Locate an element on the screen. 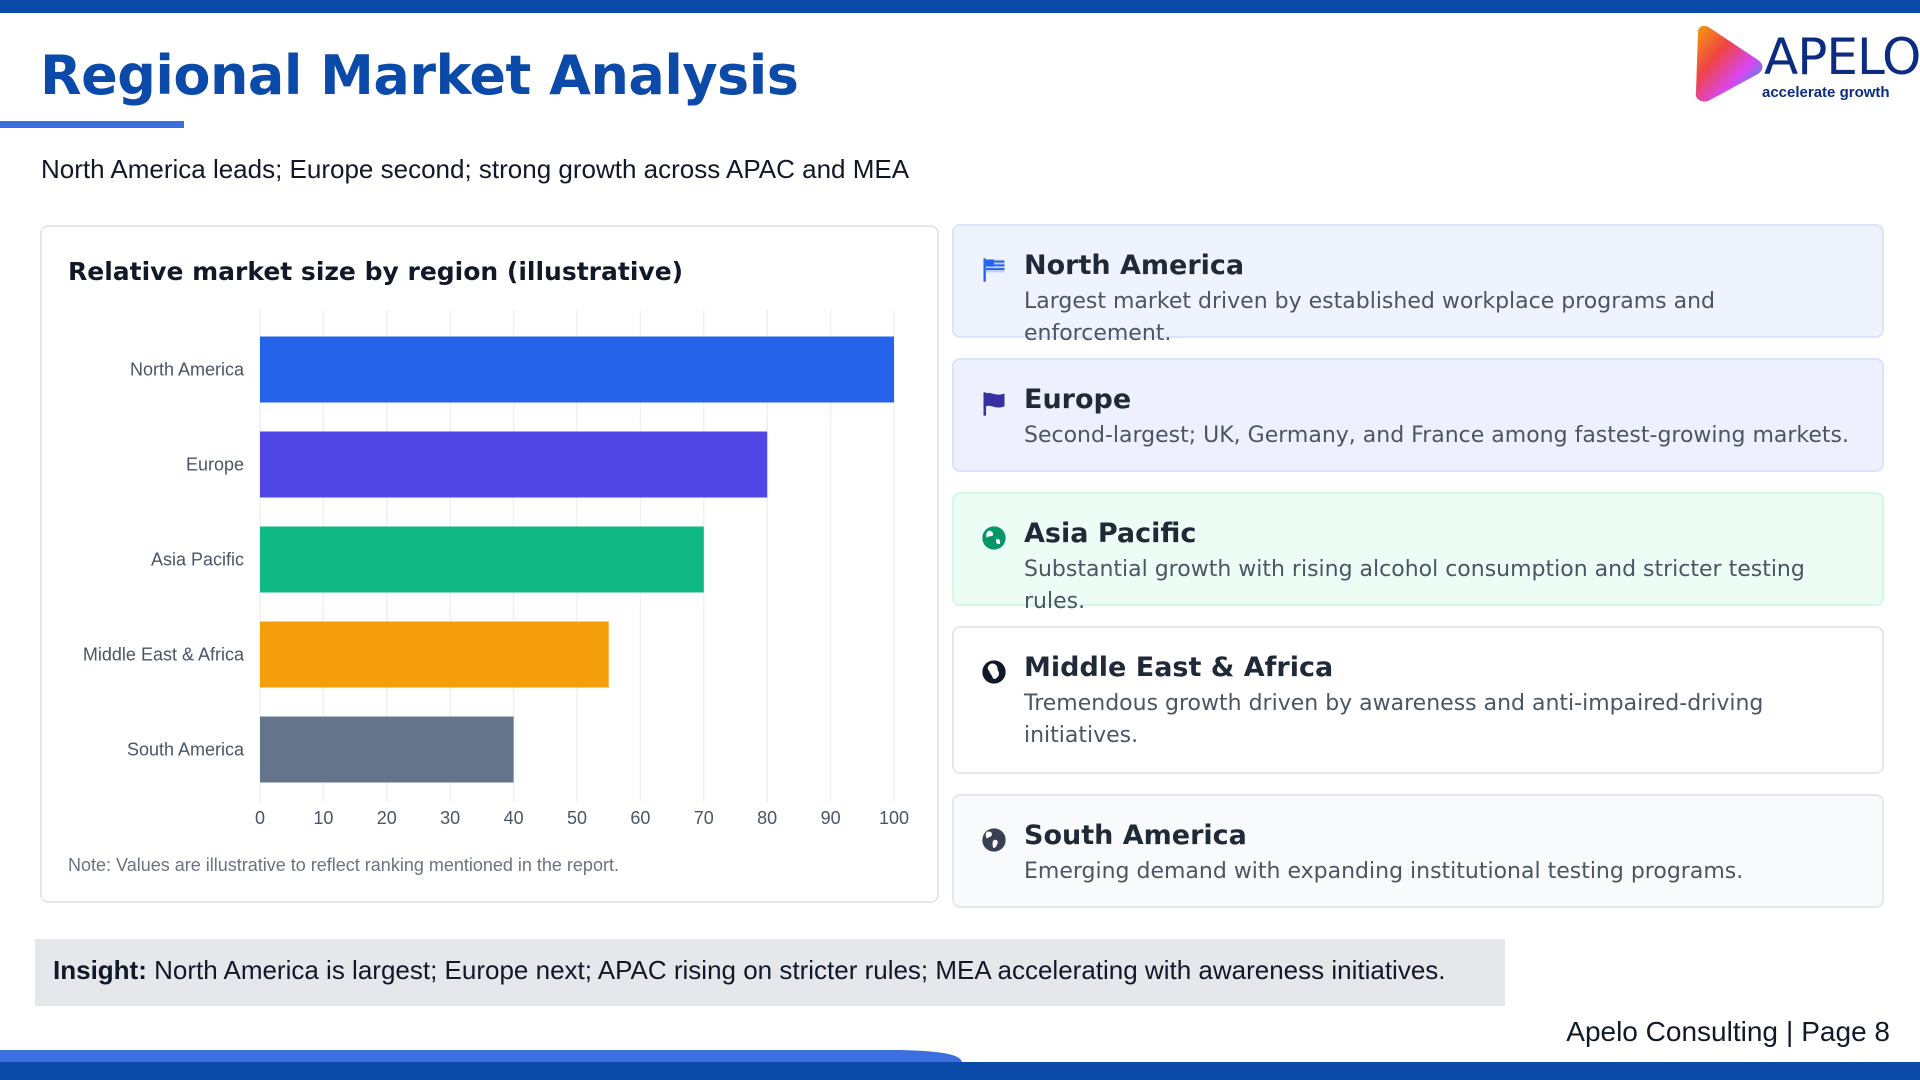 Image resolution: width=1920 pixels, height=1080 pixels. globe-americas-icon is located at coordinates (994, 840).